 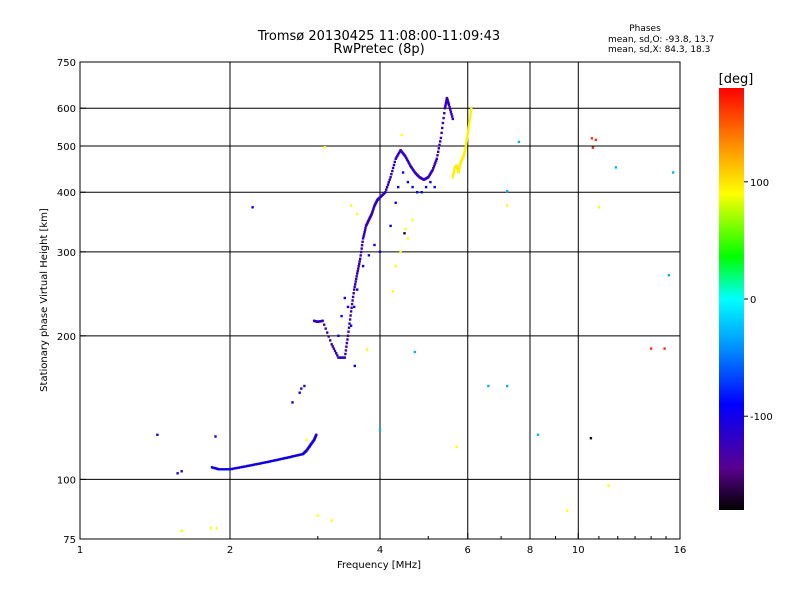 What do you see at coordinates (230, 550) in the screenshot?
I see `x-tick-label: 2` at bounding box center [230, 550].